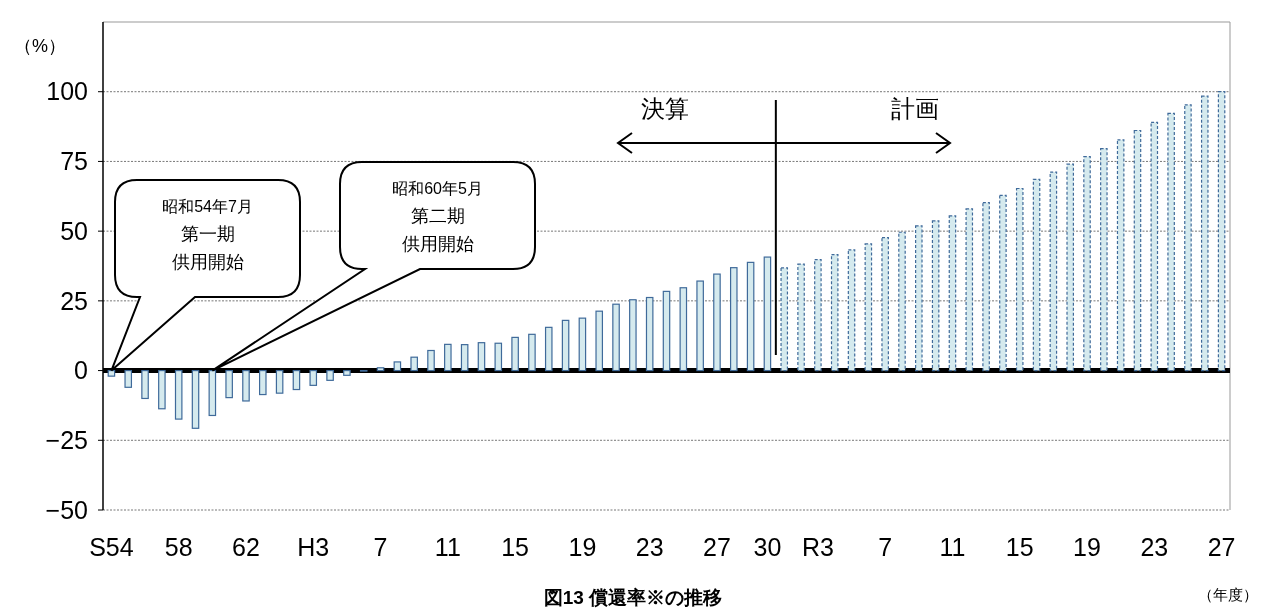 This screenshot has height=615, width=1266. What do you see at coordinates (178, 547) in the screenshot?
I see `x-tick-label: 58` at bounding box center [178, 547].